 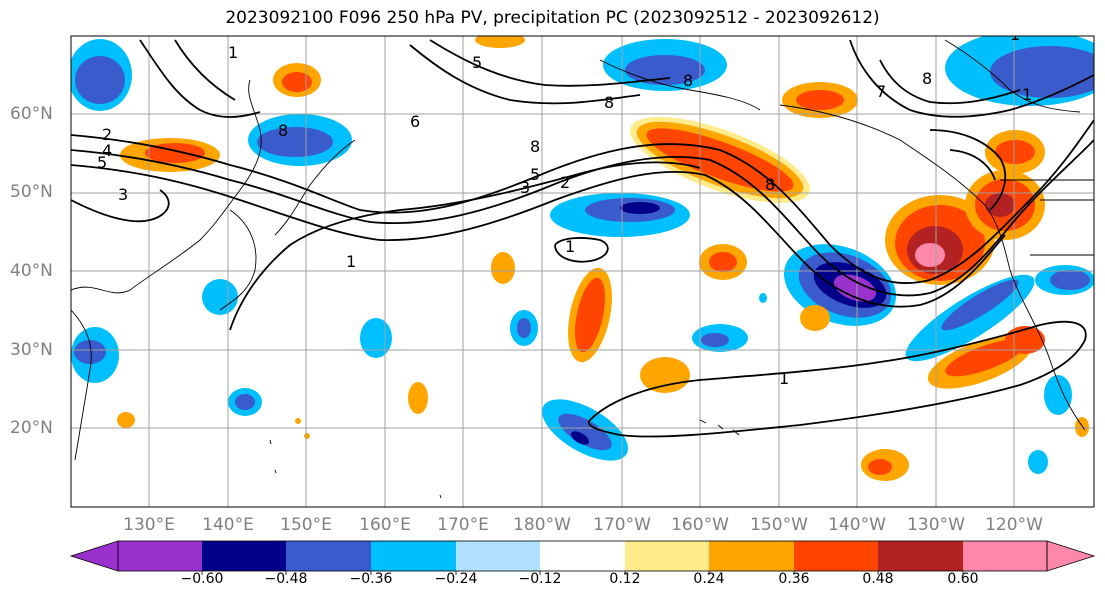 I want to click on colorbar-tick-label: 0.24, so click(x=709, y=579).